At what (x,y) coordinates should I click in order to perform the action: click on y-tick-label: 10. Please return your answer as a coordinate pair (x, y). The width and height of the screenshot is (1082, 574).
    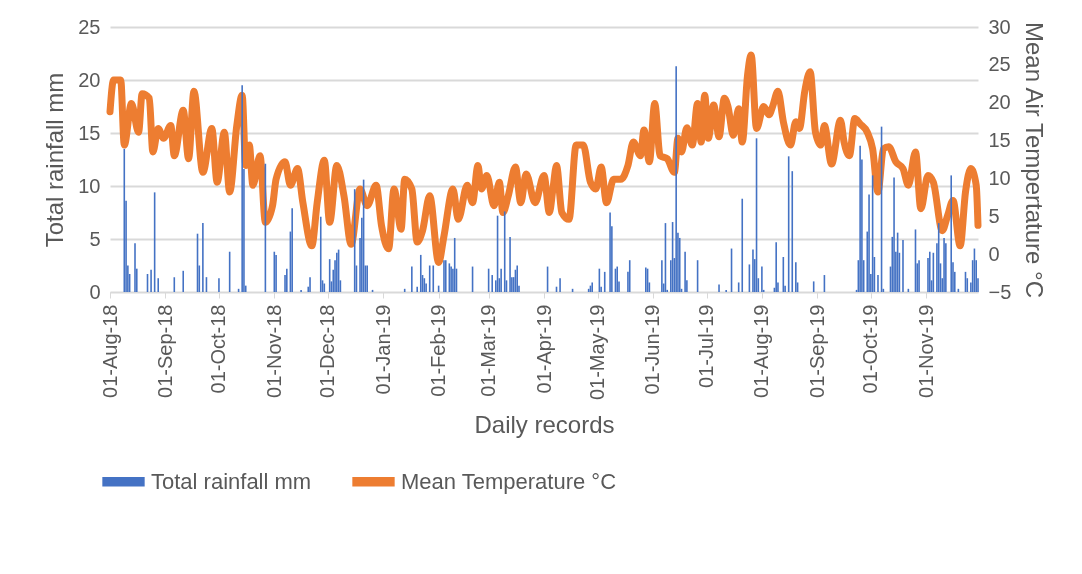
    Looking at the image, I should click on (89, 185).